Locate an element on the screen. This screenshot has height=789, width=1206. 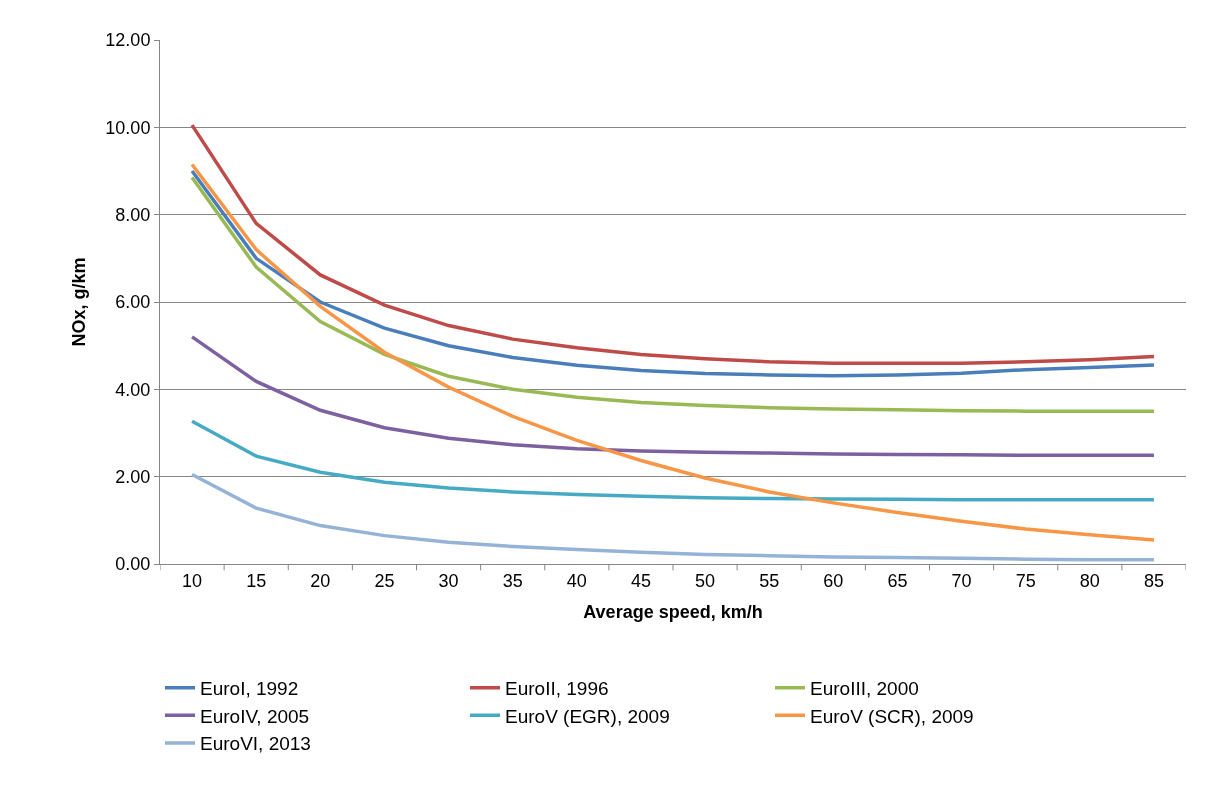
x-tick-label: 65 is located at coordinates (897, 580).